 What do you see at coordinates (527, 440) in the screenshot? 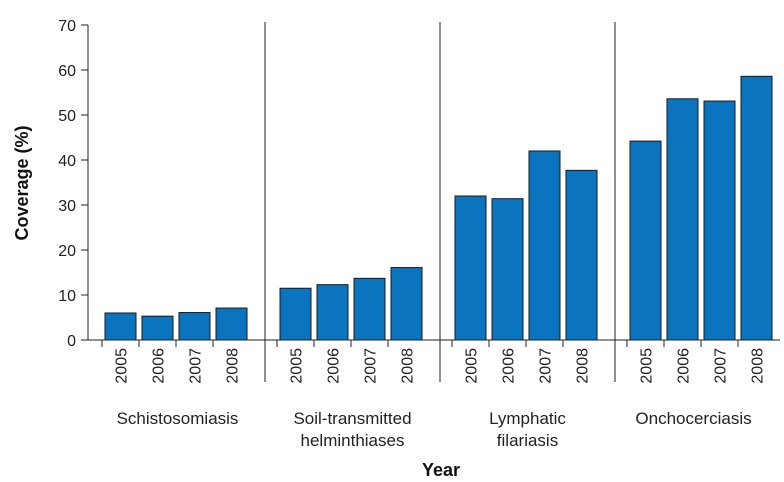
I see `group-label: filariasis` at bounding box center [527, 440].